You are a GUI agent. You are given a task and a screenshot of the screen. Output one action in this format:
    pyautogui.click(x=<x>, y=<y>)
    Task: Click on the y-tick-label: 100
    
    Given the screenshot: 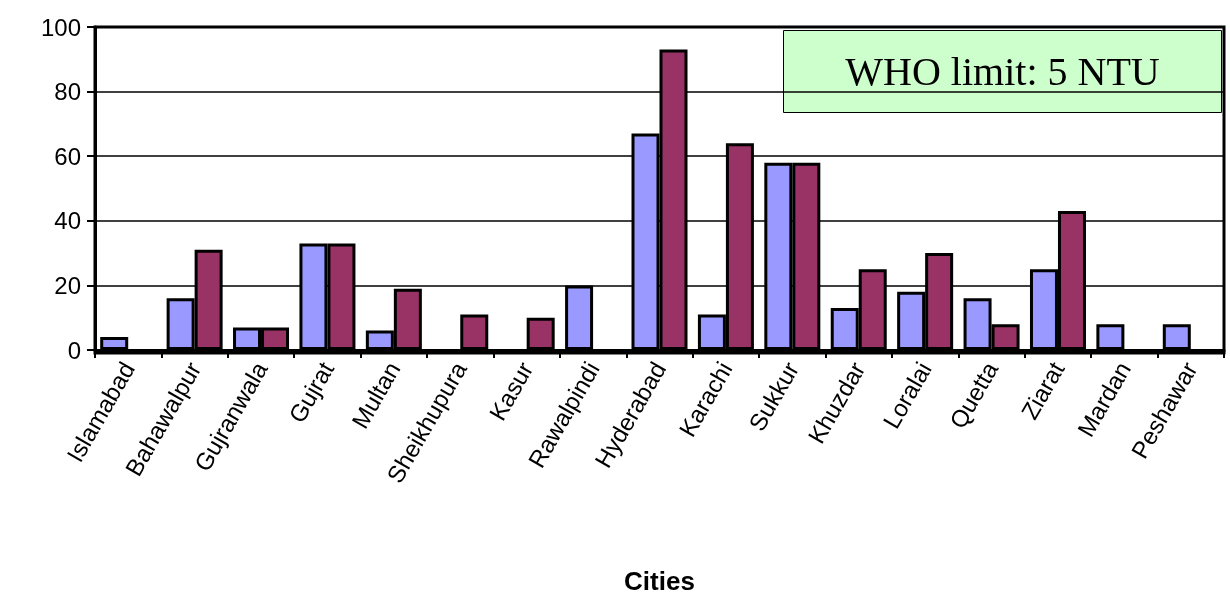 What is the action you would take?
    pyautogui.click(x=60, y=27)
    